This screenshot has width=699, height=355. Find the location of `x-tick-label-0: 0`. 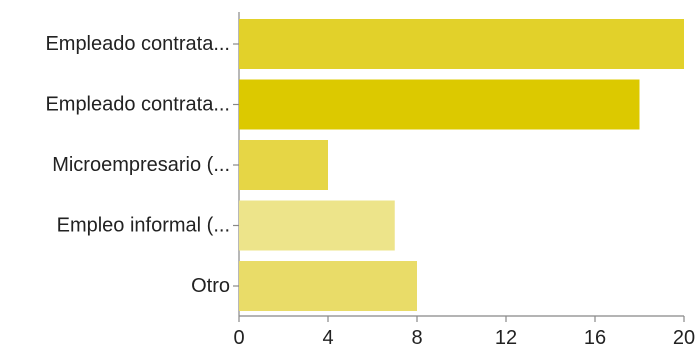

x-tick-label-0: 0 is located at coordinates (238, 338).